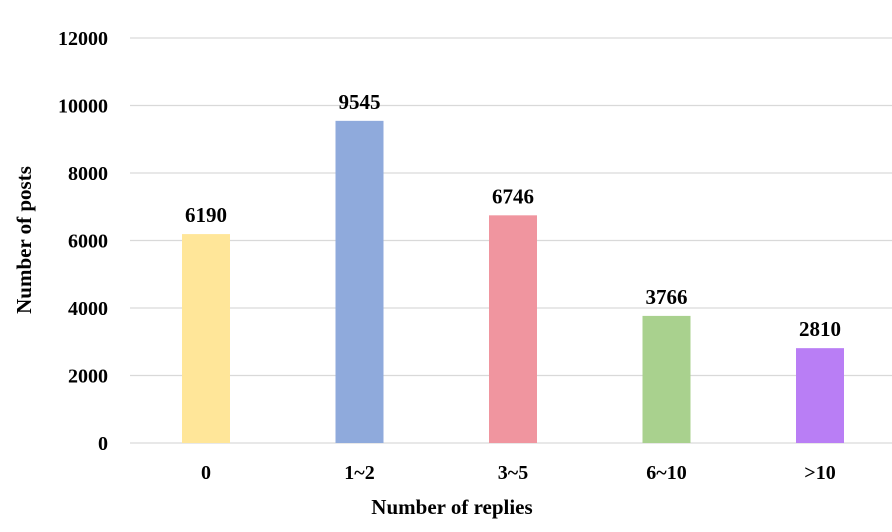 This screenshot has height=532, width=892. I want to click on data-label: 2810, so click(820, 329).